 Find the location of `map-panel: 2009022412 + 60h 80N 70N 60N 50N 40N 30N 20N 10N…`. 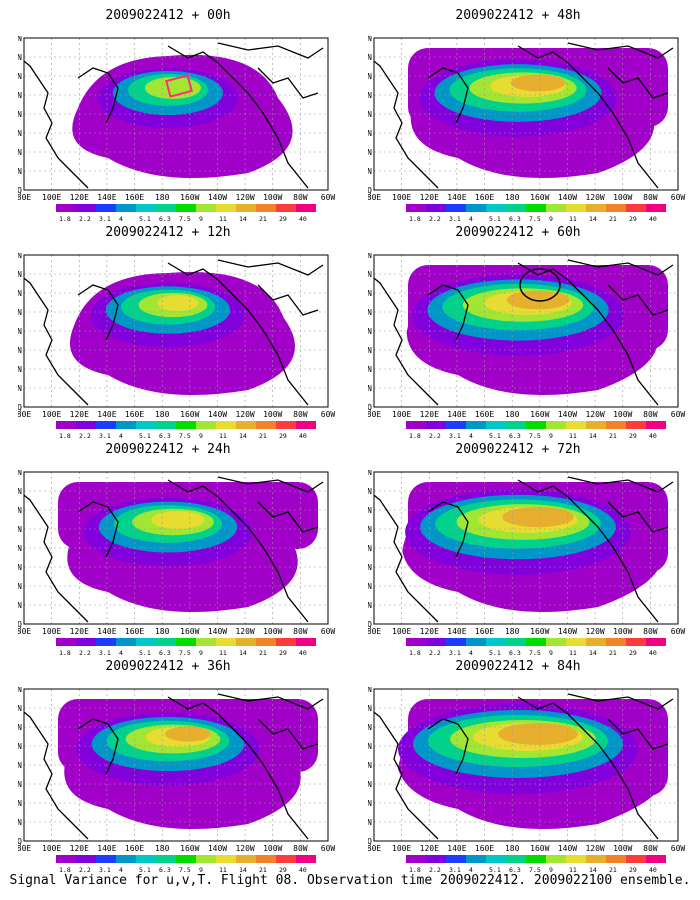

map-panel: 2009022412 + 60h 80N 70N 60N 50N 40N 30N 20N 10N… is located at coordinates (533, 332).